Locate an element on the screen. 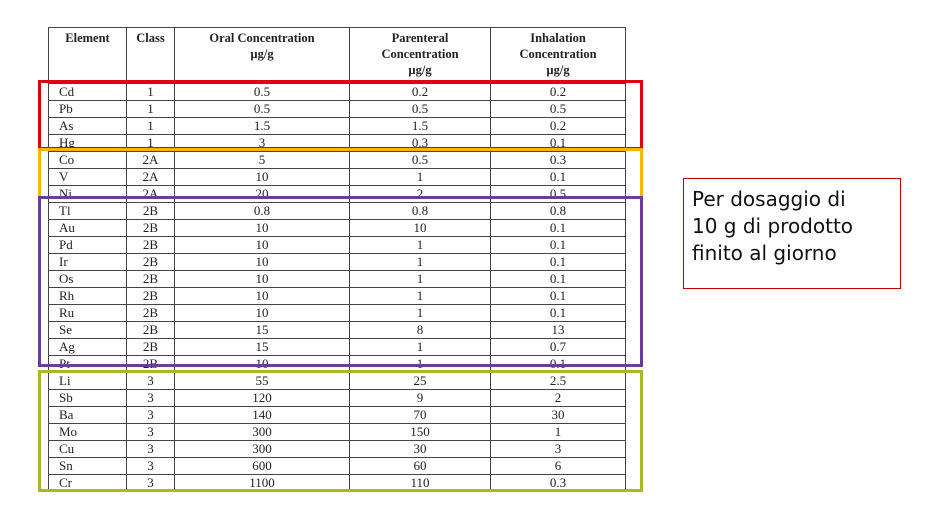  cell-parenteral: 10 is located at coordinates (420, 228).